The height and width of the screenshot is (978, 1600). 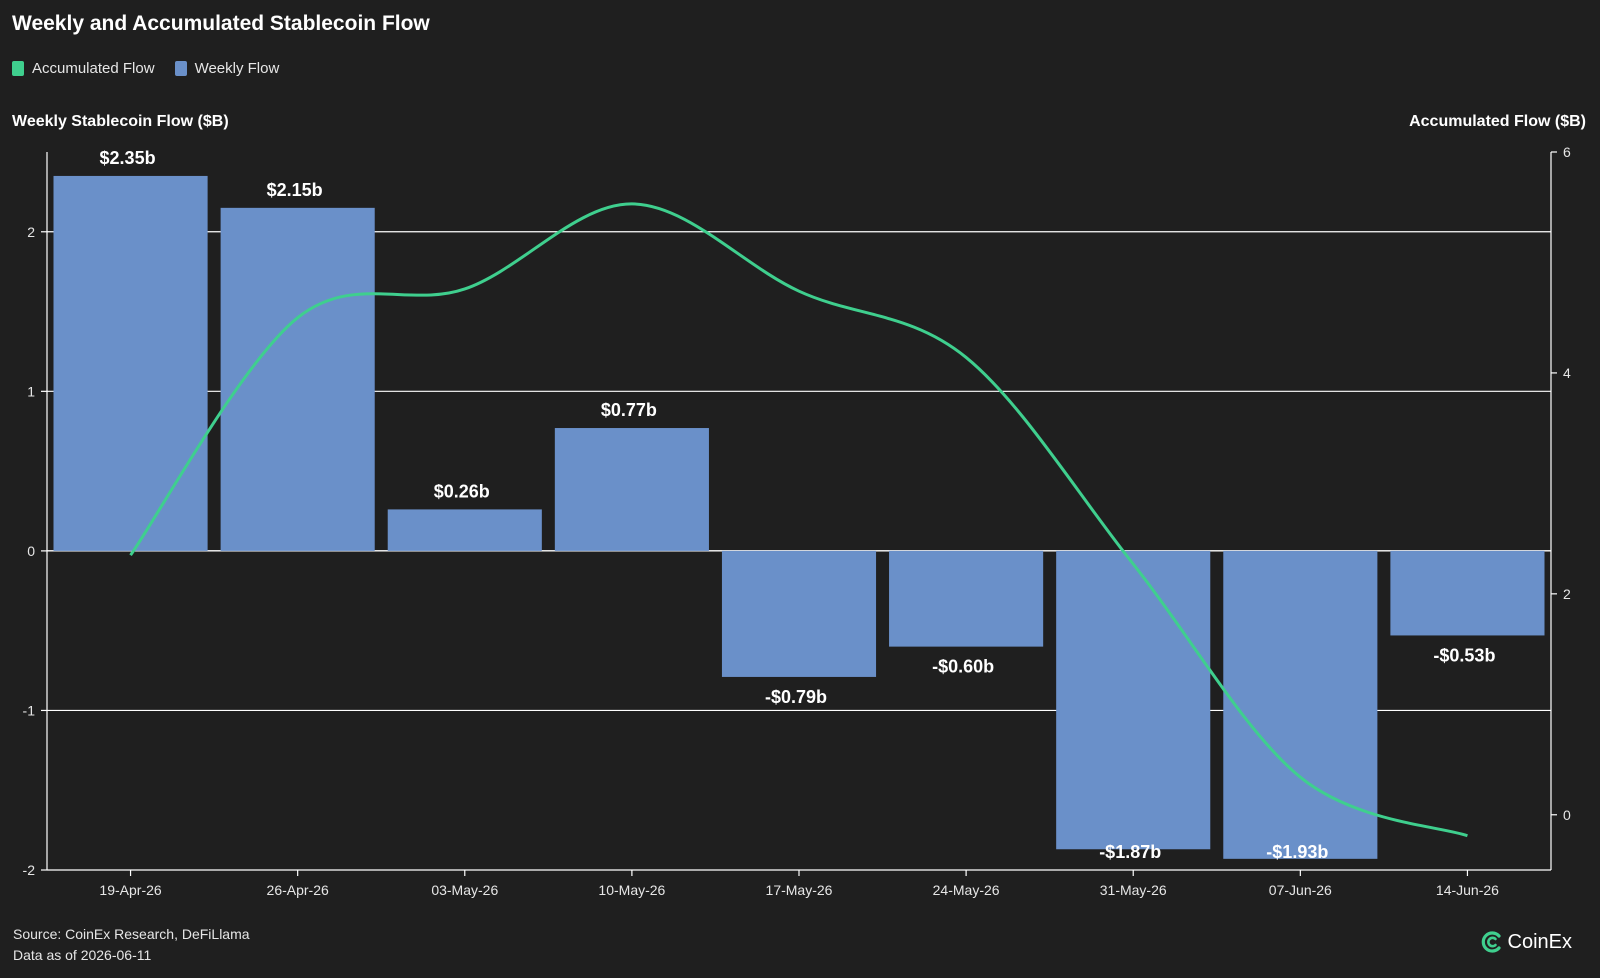 What do you see at coordinates (796, 697) in the screenshot?
I see `bar-data-label: -$0.79b` at bounding box center [796, 697].